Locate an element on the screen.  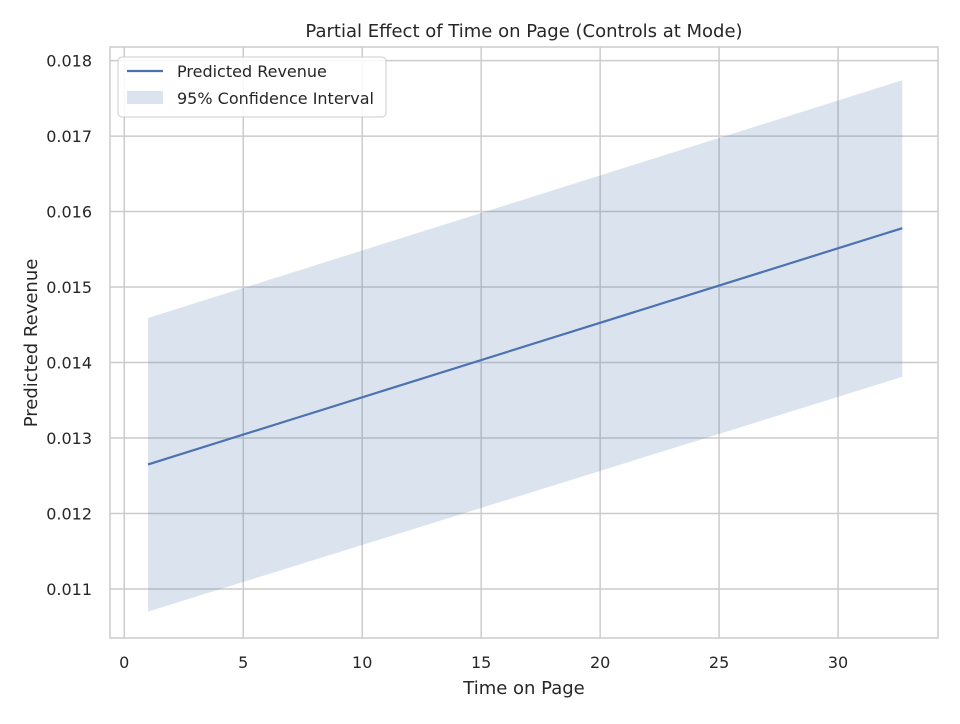
x-tick-label: 0 is located at coordinates (124, 662).